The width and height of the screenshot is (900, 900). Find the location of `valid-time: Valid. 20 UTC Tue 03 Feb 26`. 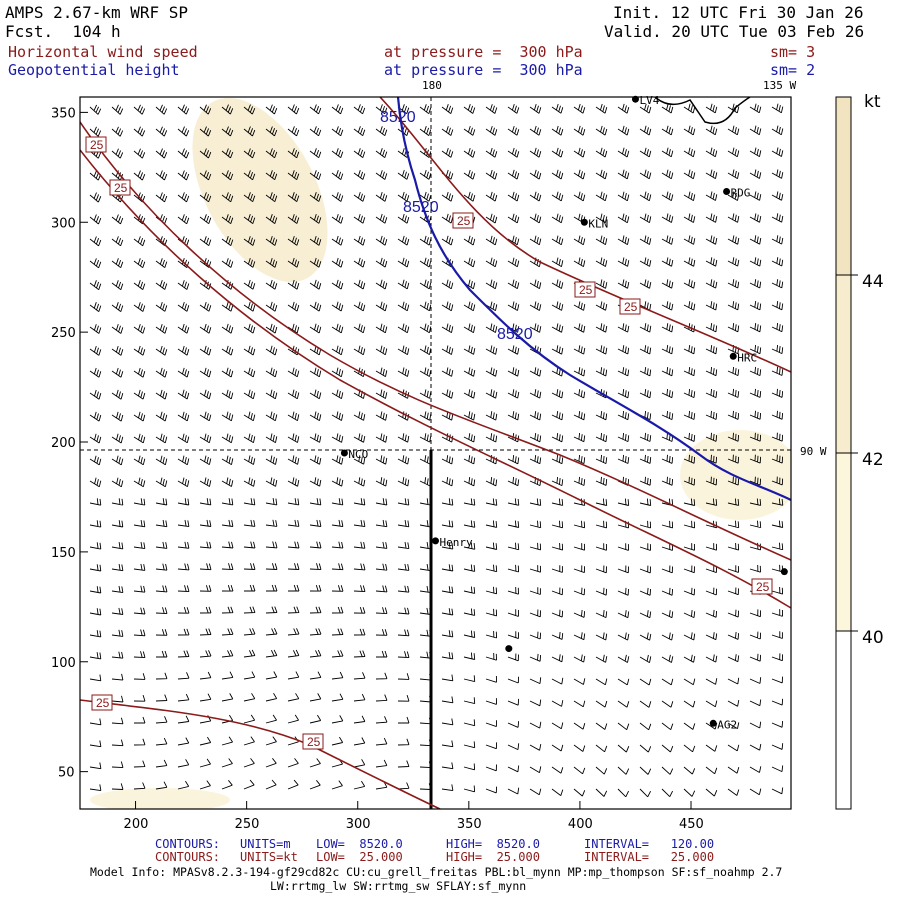

valid-time: Valid. 20 UTC Tue 03 Feb 26 is located at coordinates (734, 31).